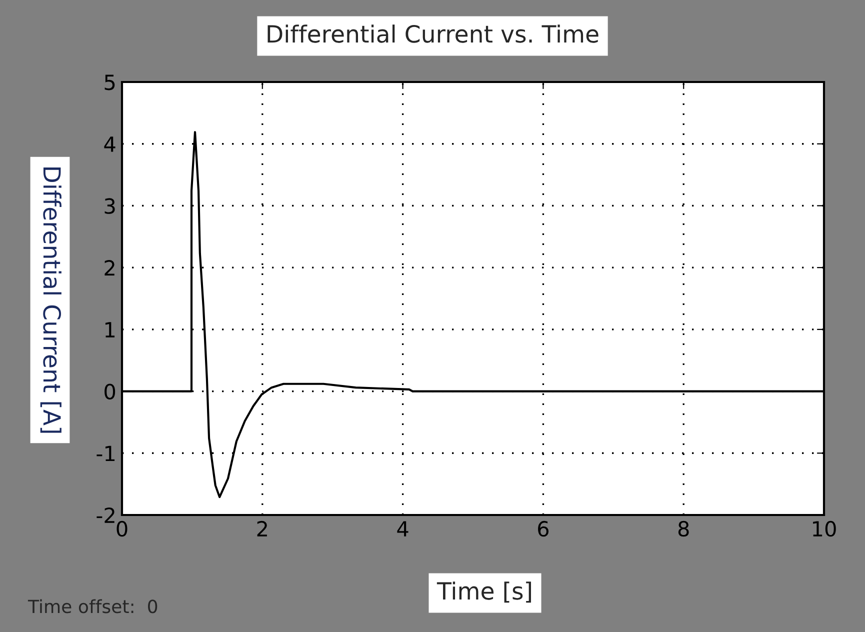  What do you see at coordinates (483, 592) in the screenshot?
I see `x-axis-title: Time [s]` at bounding box center [483, 592].